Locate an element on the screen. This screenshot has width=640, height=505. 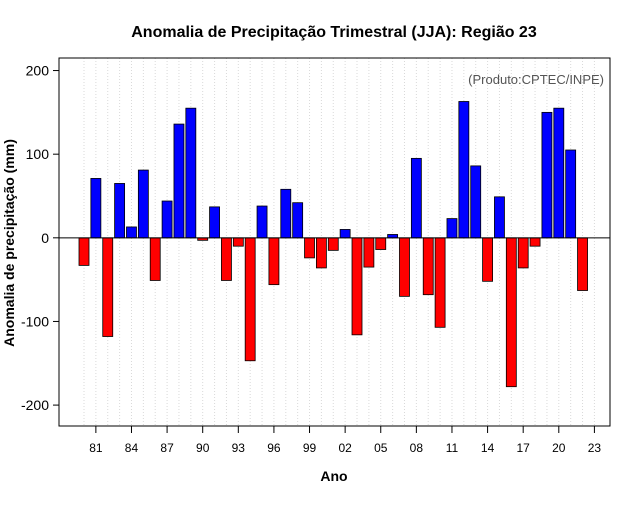
x-tick-label: 87 is located at coordinates (167, 448).